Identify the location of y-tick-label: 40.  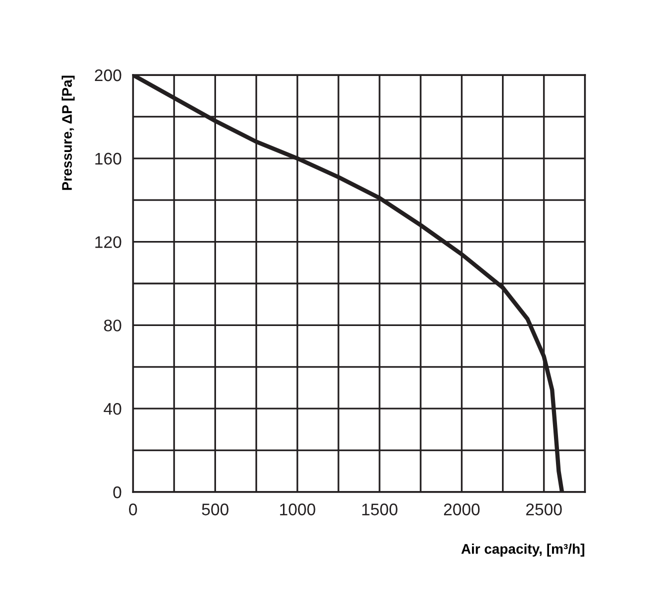
(113, 409).